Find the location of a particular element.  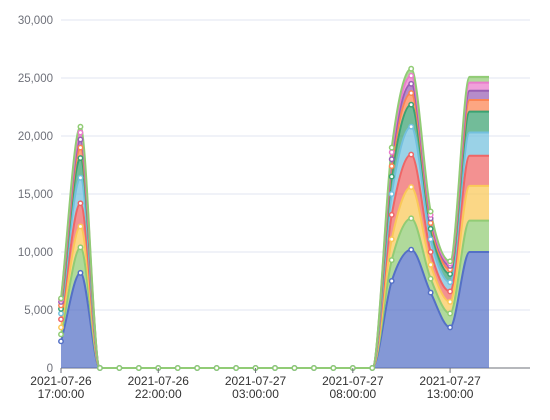

x-tick-label-time: 08:00:00 is located at coordinates (352, 394).